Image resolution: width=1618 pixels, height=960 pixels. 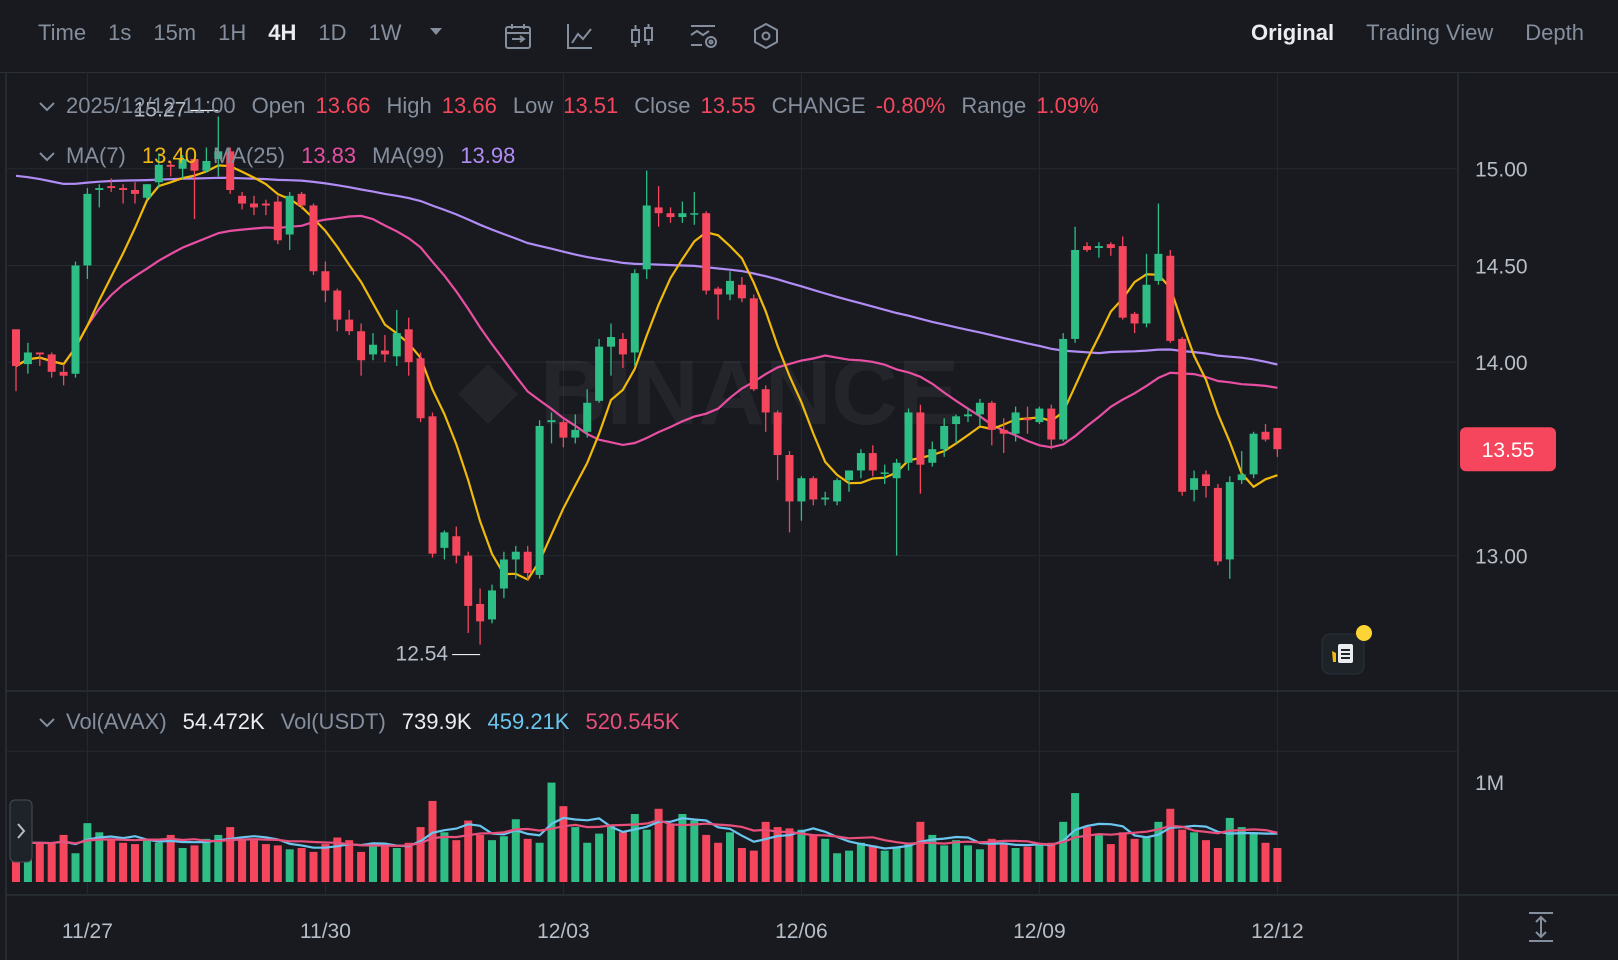 I want to click on calendar-button, so click(x=518, y=36).